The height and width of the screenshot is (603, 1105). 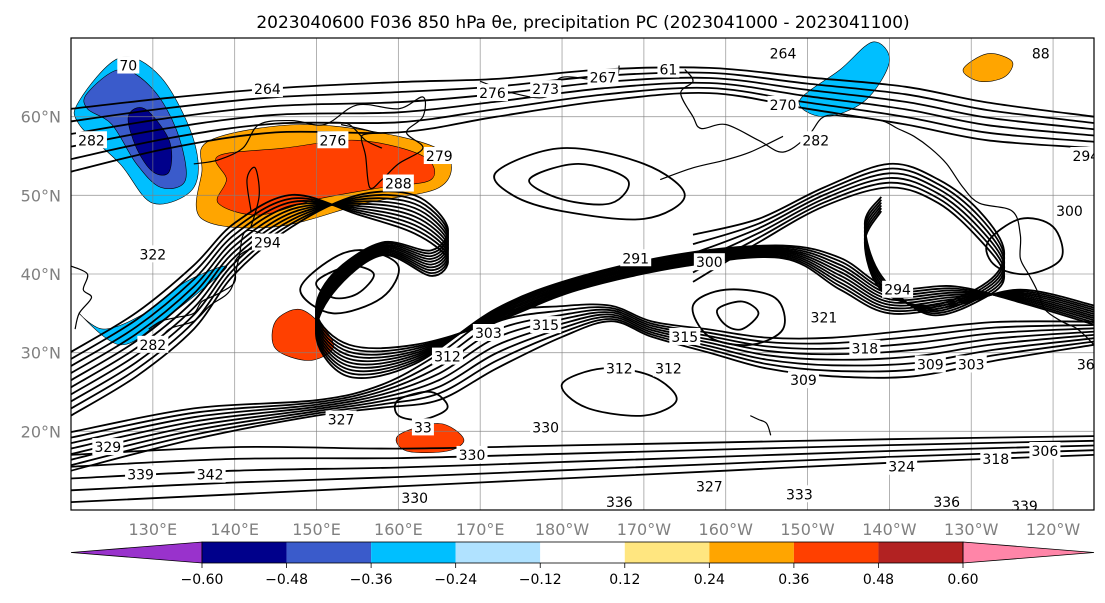 I want to click on contour-label: 306, so click(x=1045, y=452).